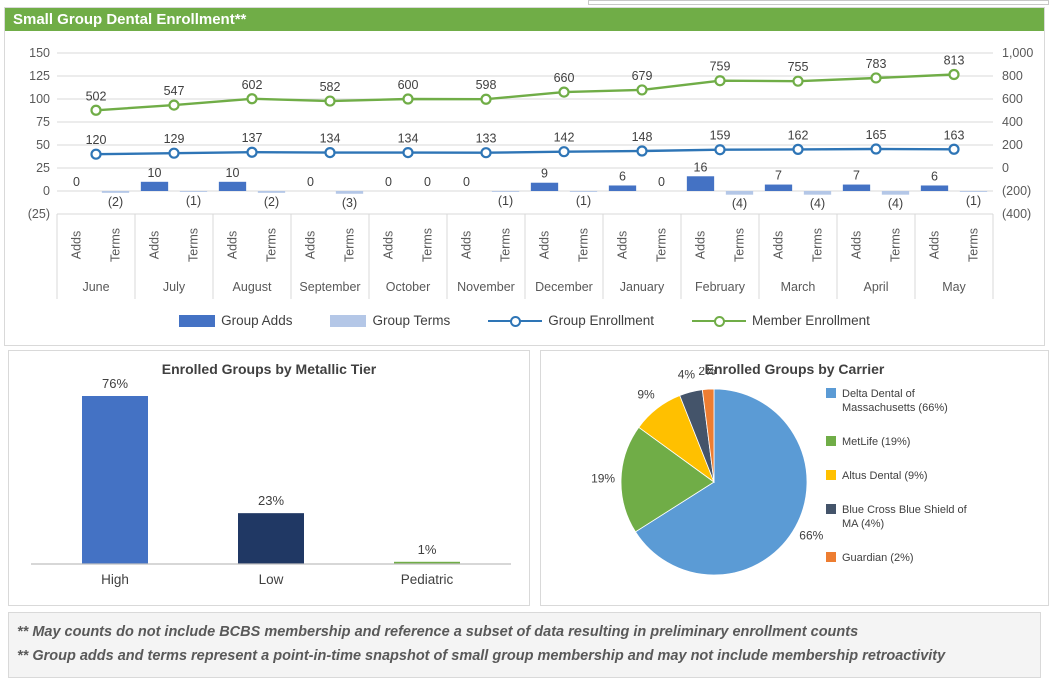  I want to click on pie-slice-guardian, so click(708, 435).